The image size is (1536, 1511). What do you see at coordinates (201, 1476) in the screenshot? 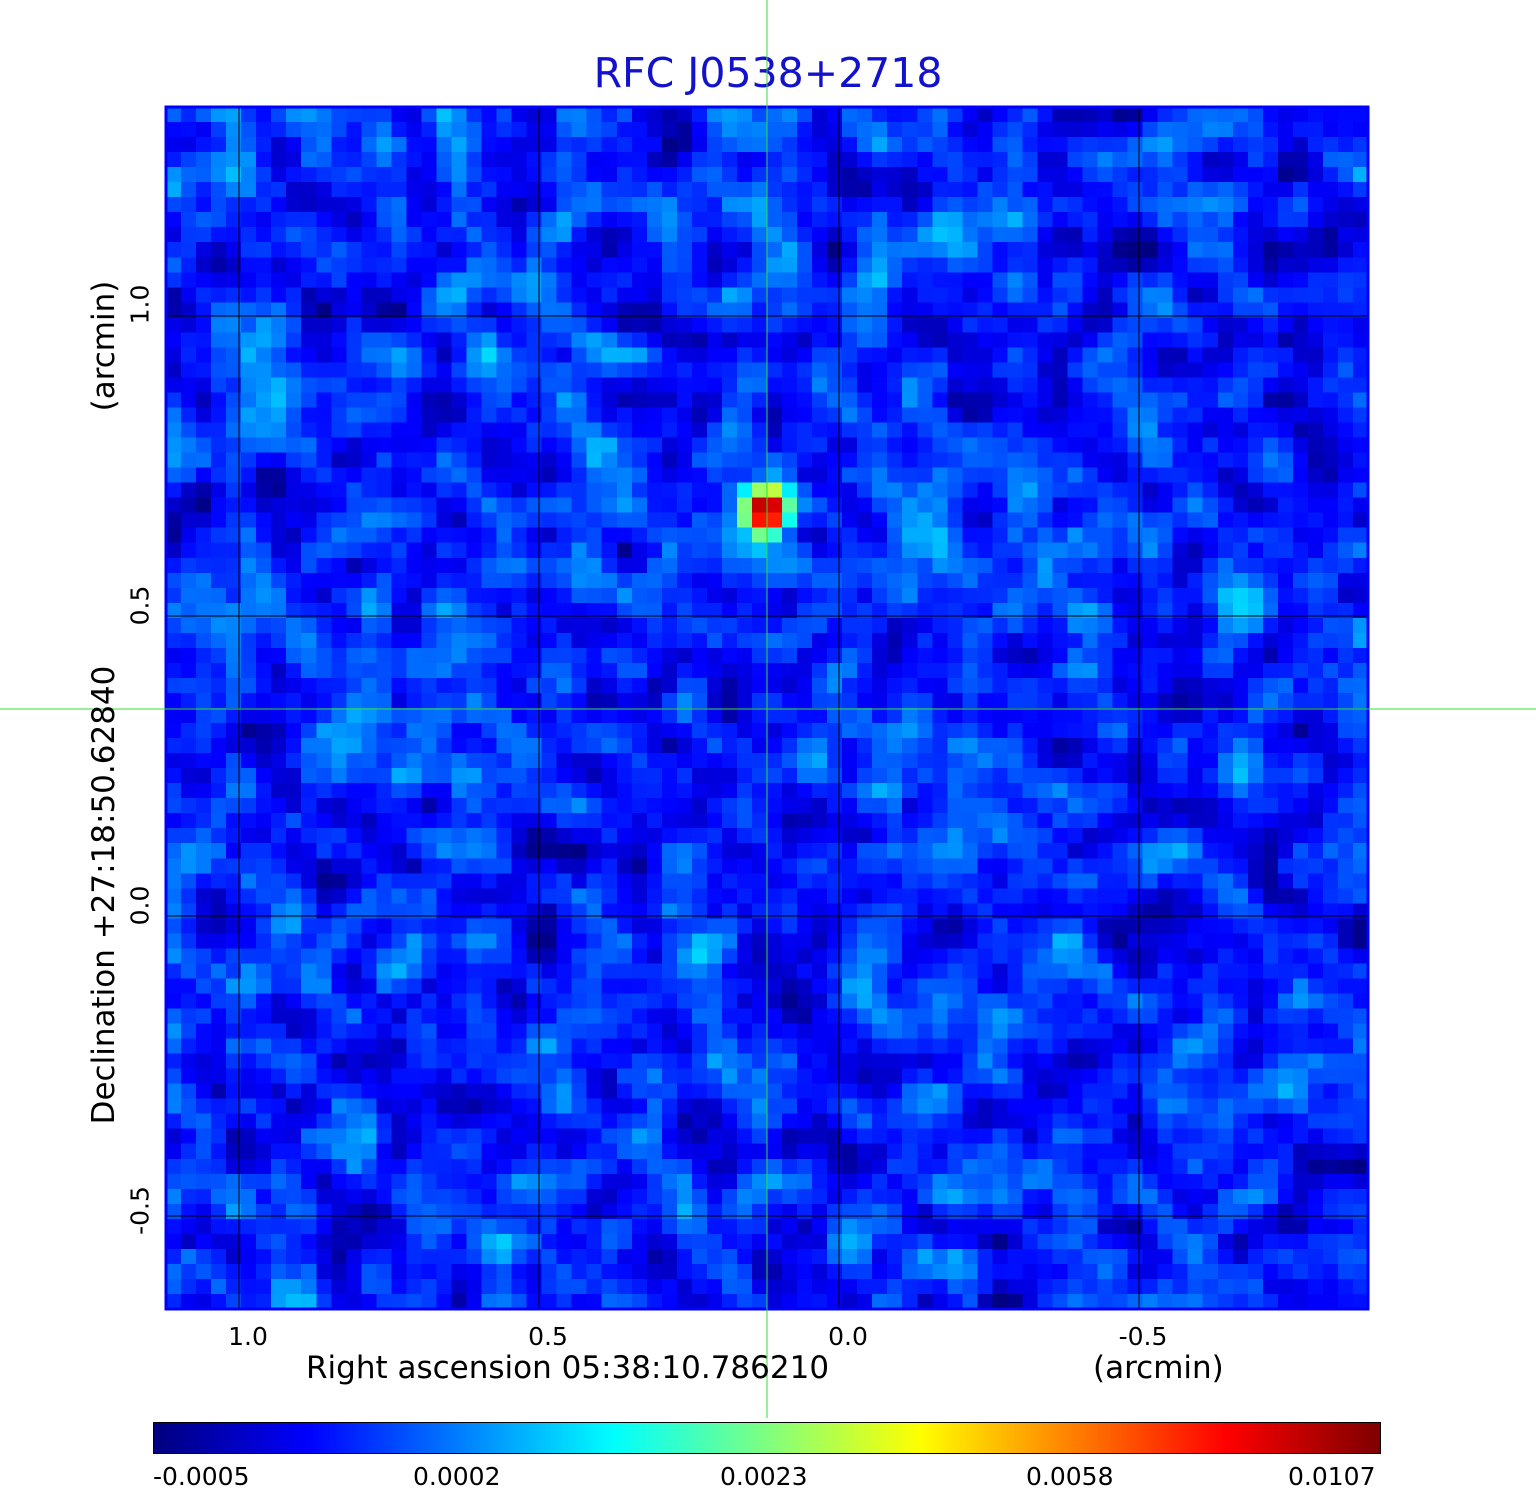
I see `colorbar-tick-label: -0.0005` at bounding box center [201, 1476].